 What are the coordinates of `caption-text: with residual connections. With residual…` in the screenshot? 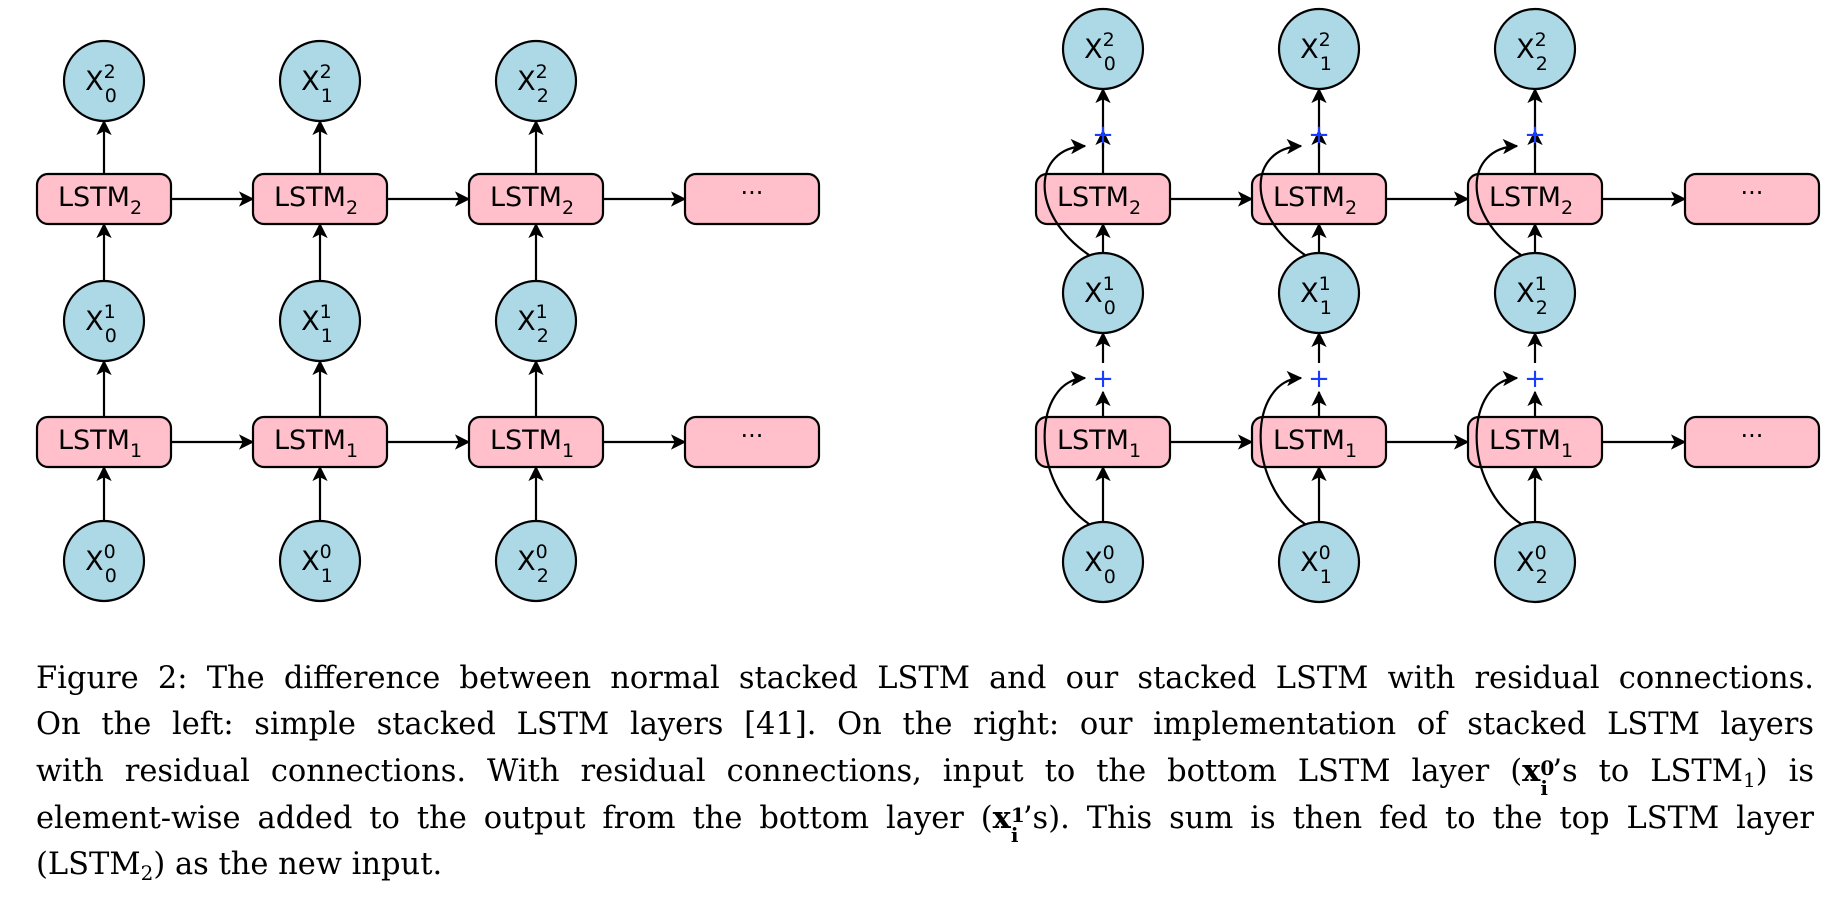 It's located at (779, 771).